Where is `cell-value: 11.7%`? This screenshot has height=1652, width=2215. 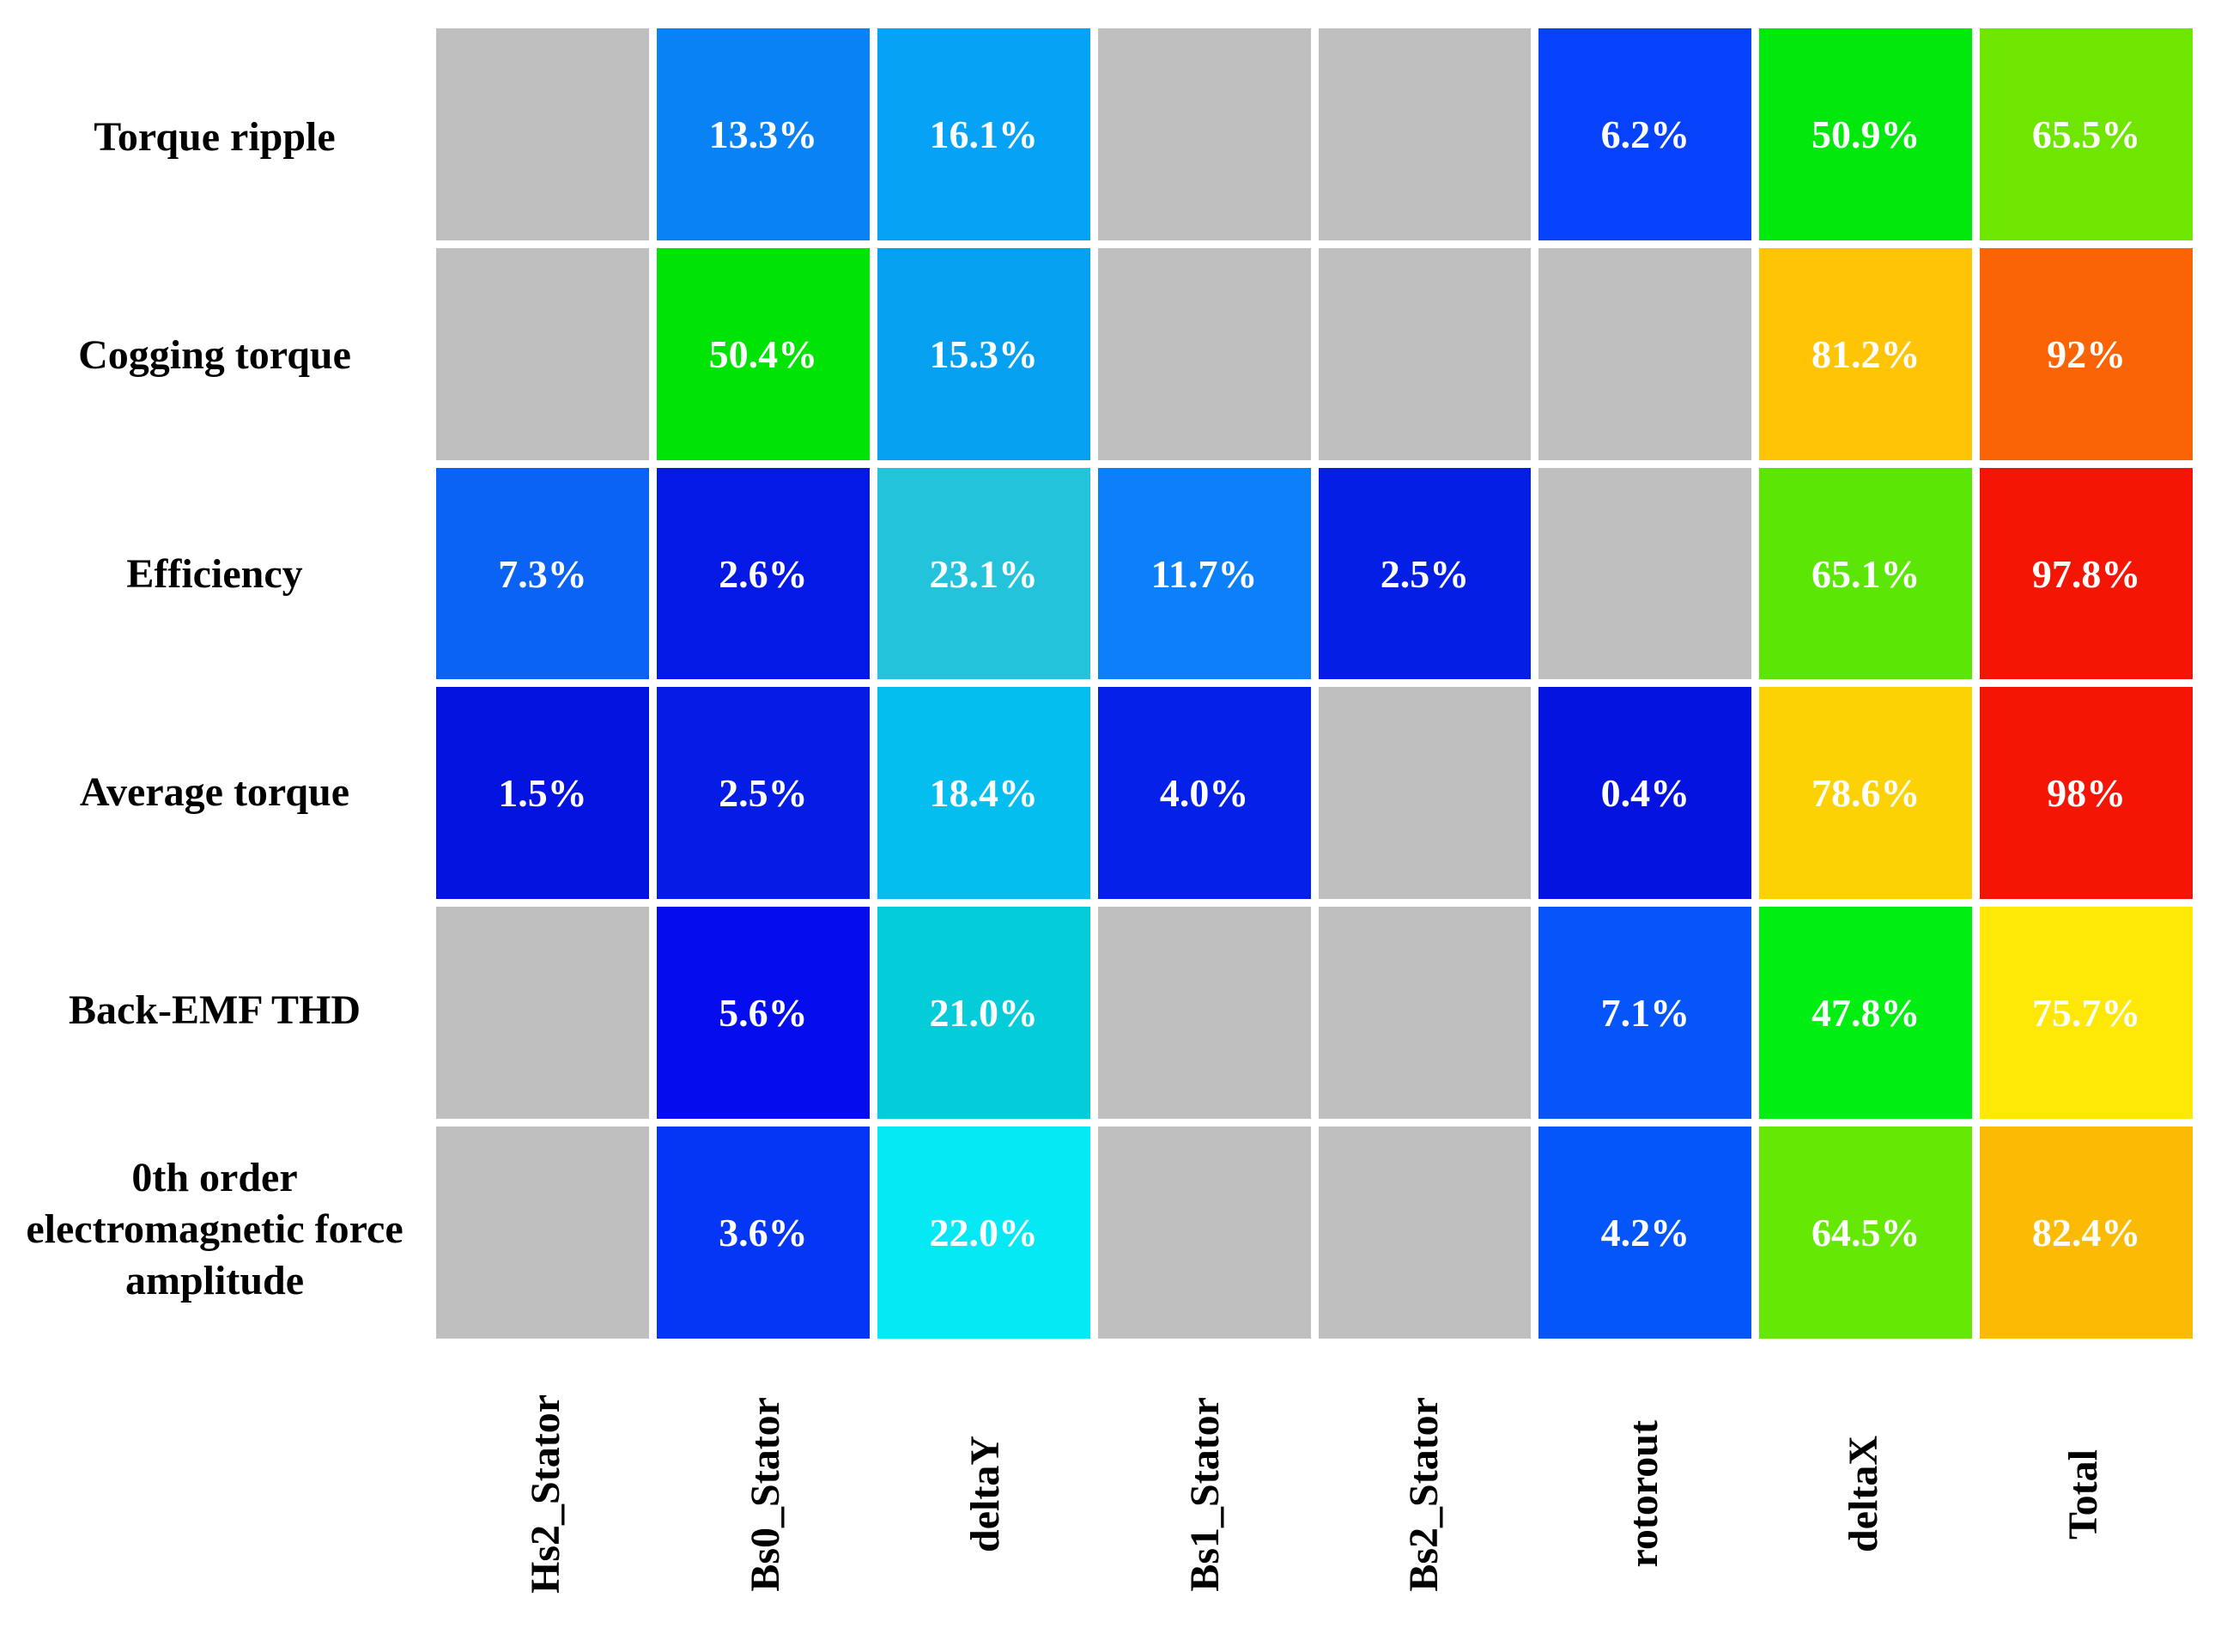
cell-value: 11.7% is located at coordinates (1204, 573).